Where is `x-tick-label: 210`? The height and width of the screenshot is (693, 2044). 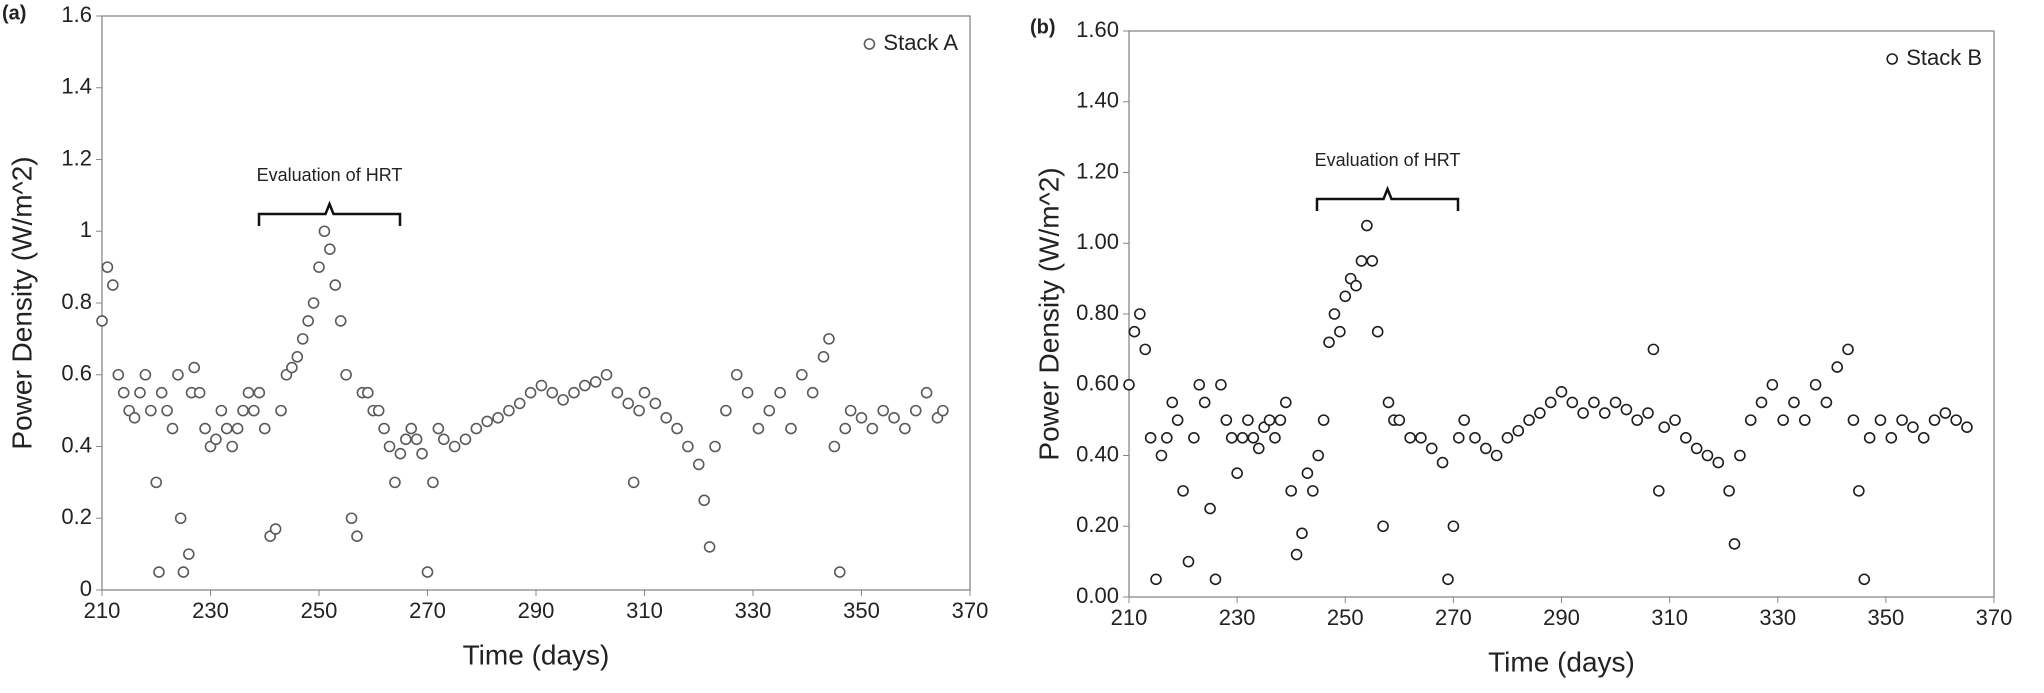 x-tick-label: 210 is located at coordinates (102, 610).